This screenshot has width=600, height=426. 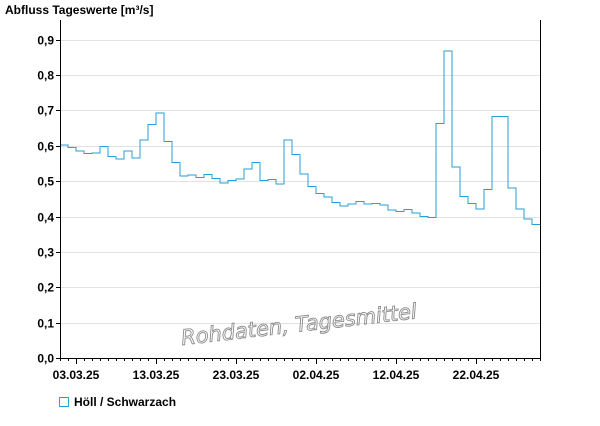 I want to click on y-tick-label: 0,2, so click(x=45, y=288).